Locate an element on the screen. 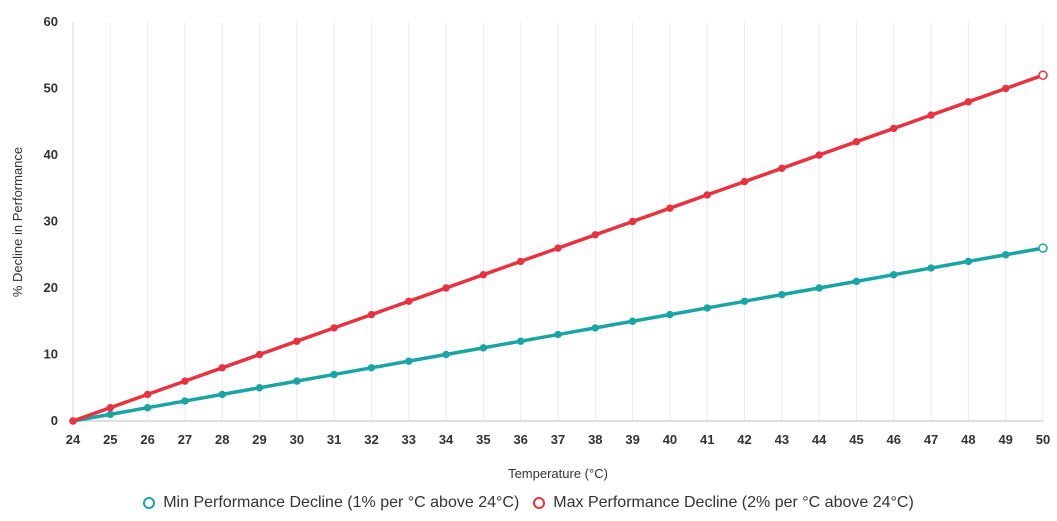 Image resolution: width=1057 pixels, height=521 pixels. x-tick-label: 41 is located at coordinates (707, 439).